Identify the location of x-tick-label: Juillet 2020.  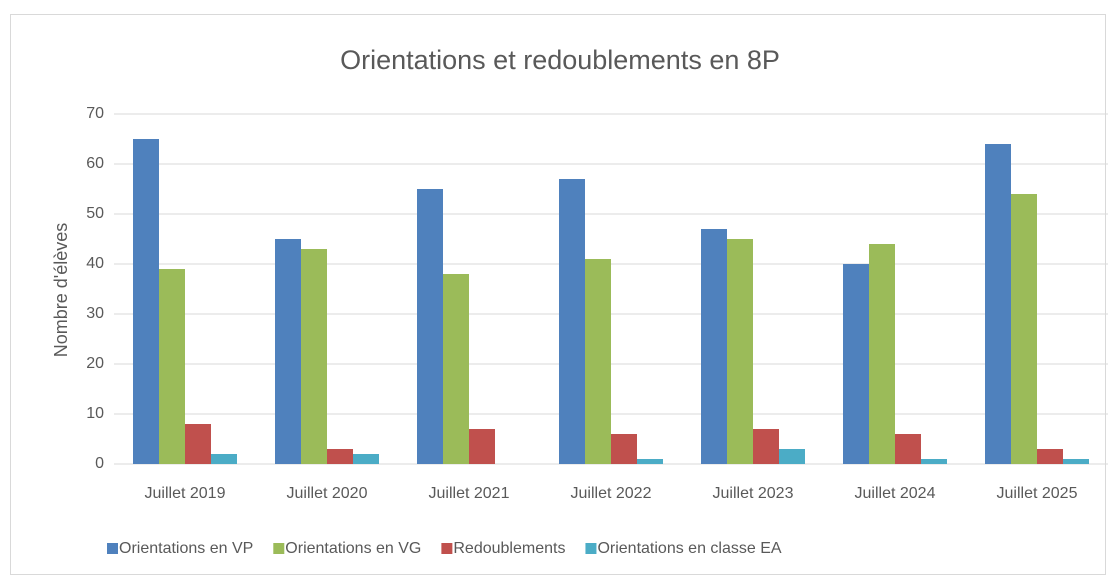
(327, 493).